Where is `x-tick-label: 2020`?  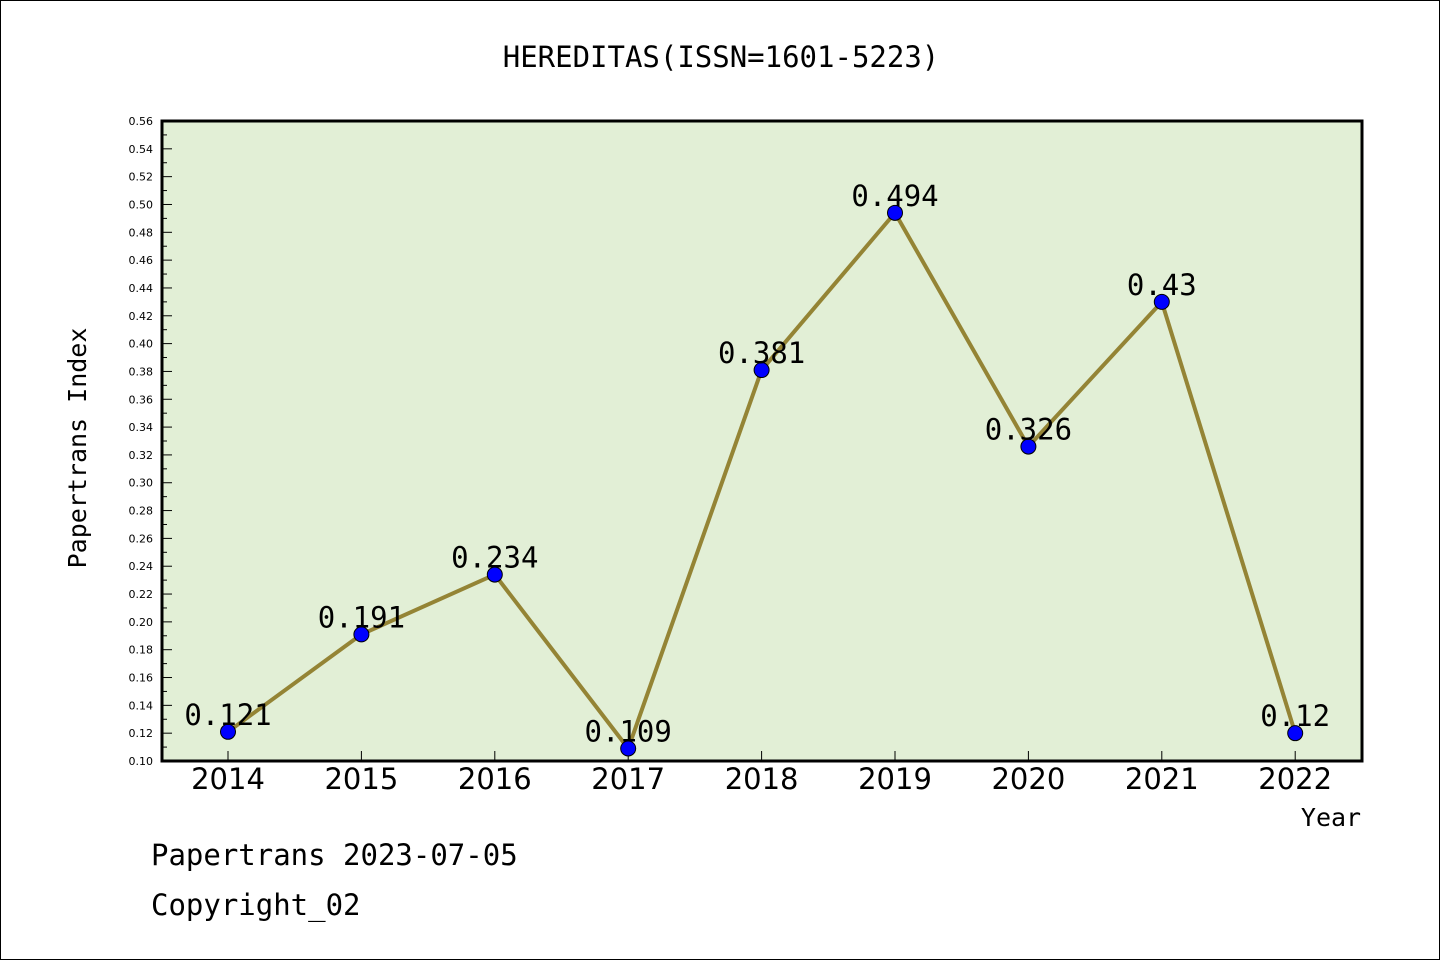
x-tick-label: 2020 is located at coordinates (1028, 779).